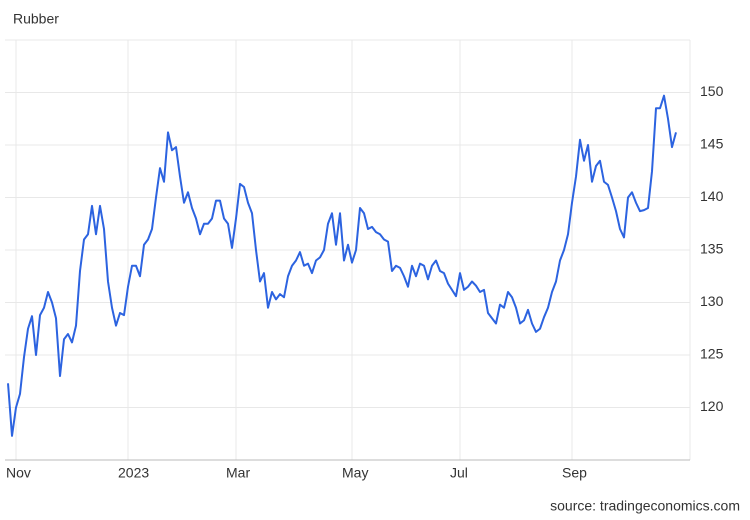 The image size is (750, 520). What do you see at coordinates (712, 354) in the screenshot?
I see `y-tick-label: 125` at bounding box center [712, 354].